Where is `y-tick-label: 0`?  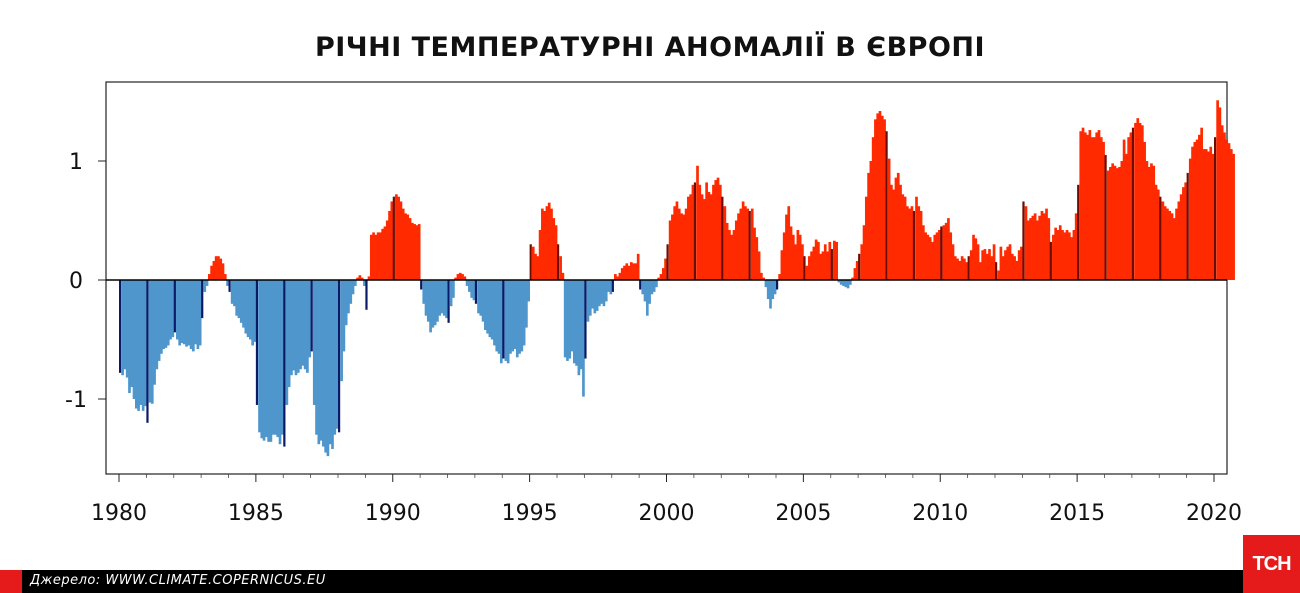
y-tick-label: 0 is located at coordinates (76, 281).